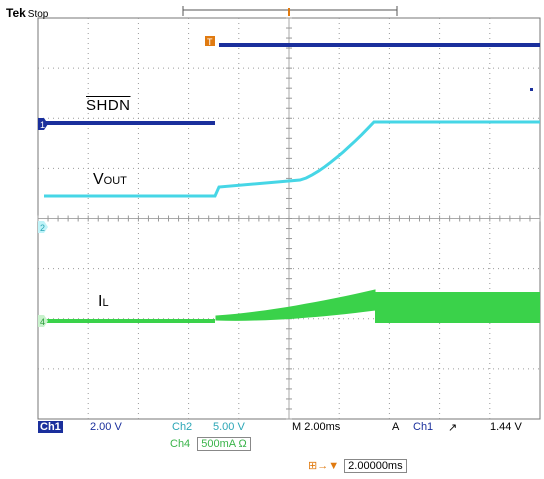 This screenshot has width=544, height=479. Describe the element at coordinates (50, 427) in the screenshot. I see `ch1-tag: Ch1` at that location.